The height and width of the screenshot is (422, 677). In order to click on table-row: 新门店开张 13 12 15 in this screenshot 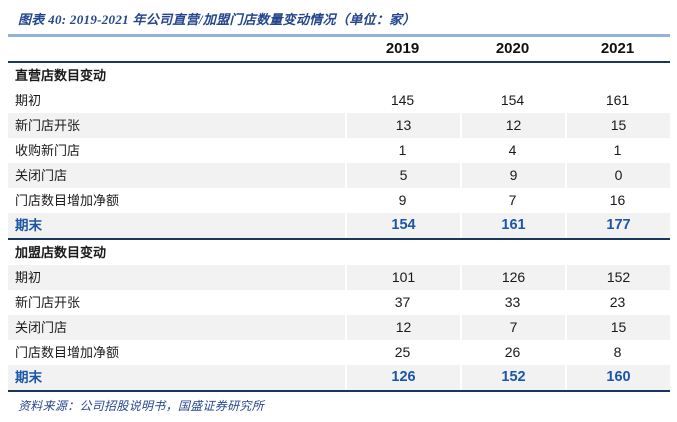, I will do `click(339, 125)`.